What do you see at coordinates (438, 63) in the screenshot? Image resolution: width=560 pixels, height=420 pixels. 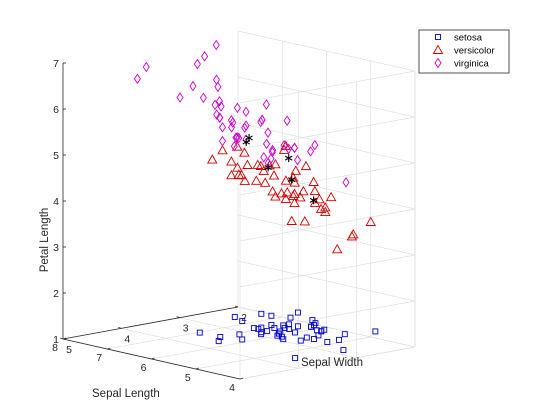 I see `legend-marker-virginica` at bounding box center [438, 63].